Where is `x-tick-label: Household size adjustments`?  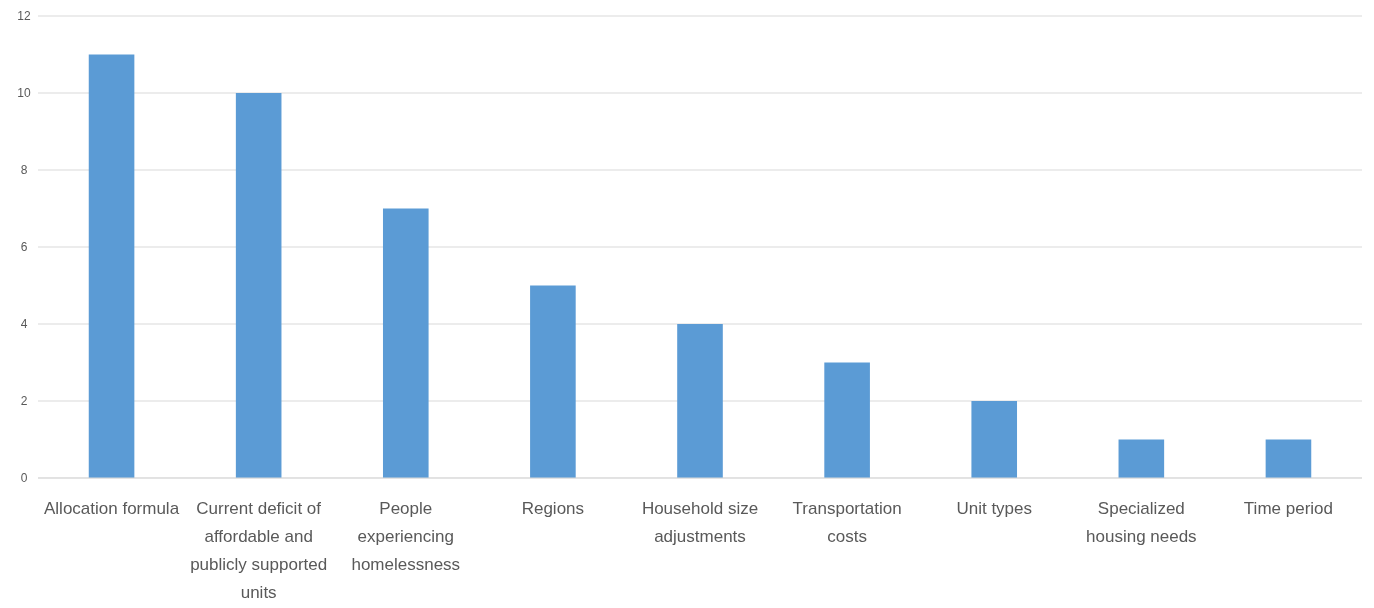 x-tick-label: Household size adjustments is located at coordinates (700, 522).